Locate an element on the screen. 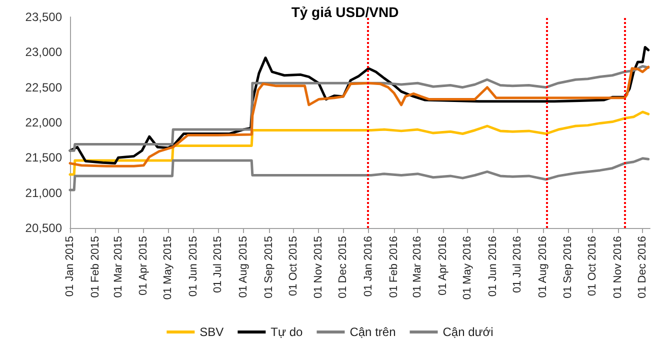 This screenshot has height=345, width=660. y-tick-label: 23,000 is located at coordinates (43, 52).